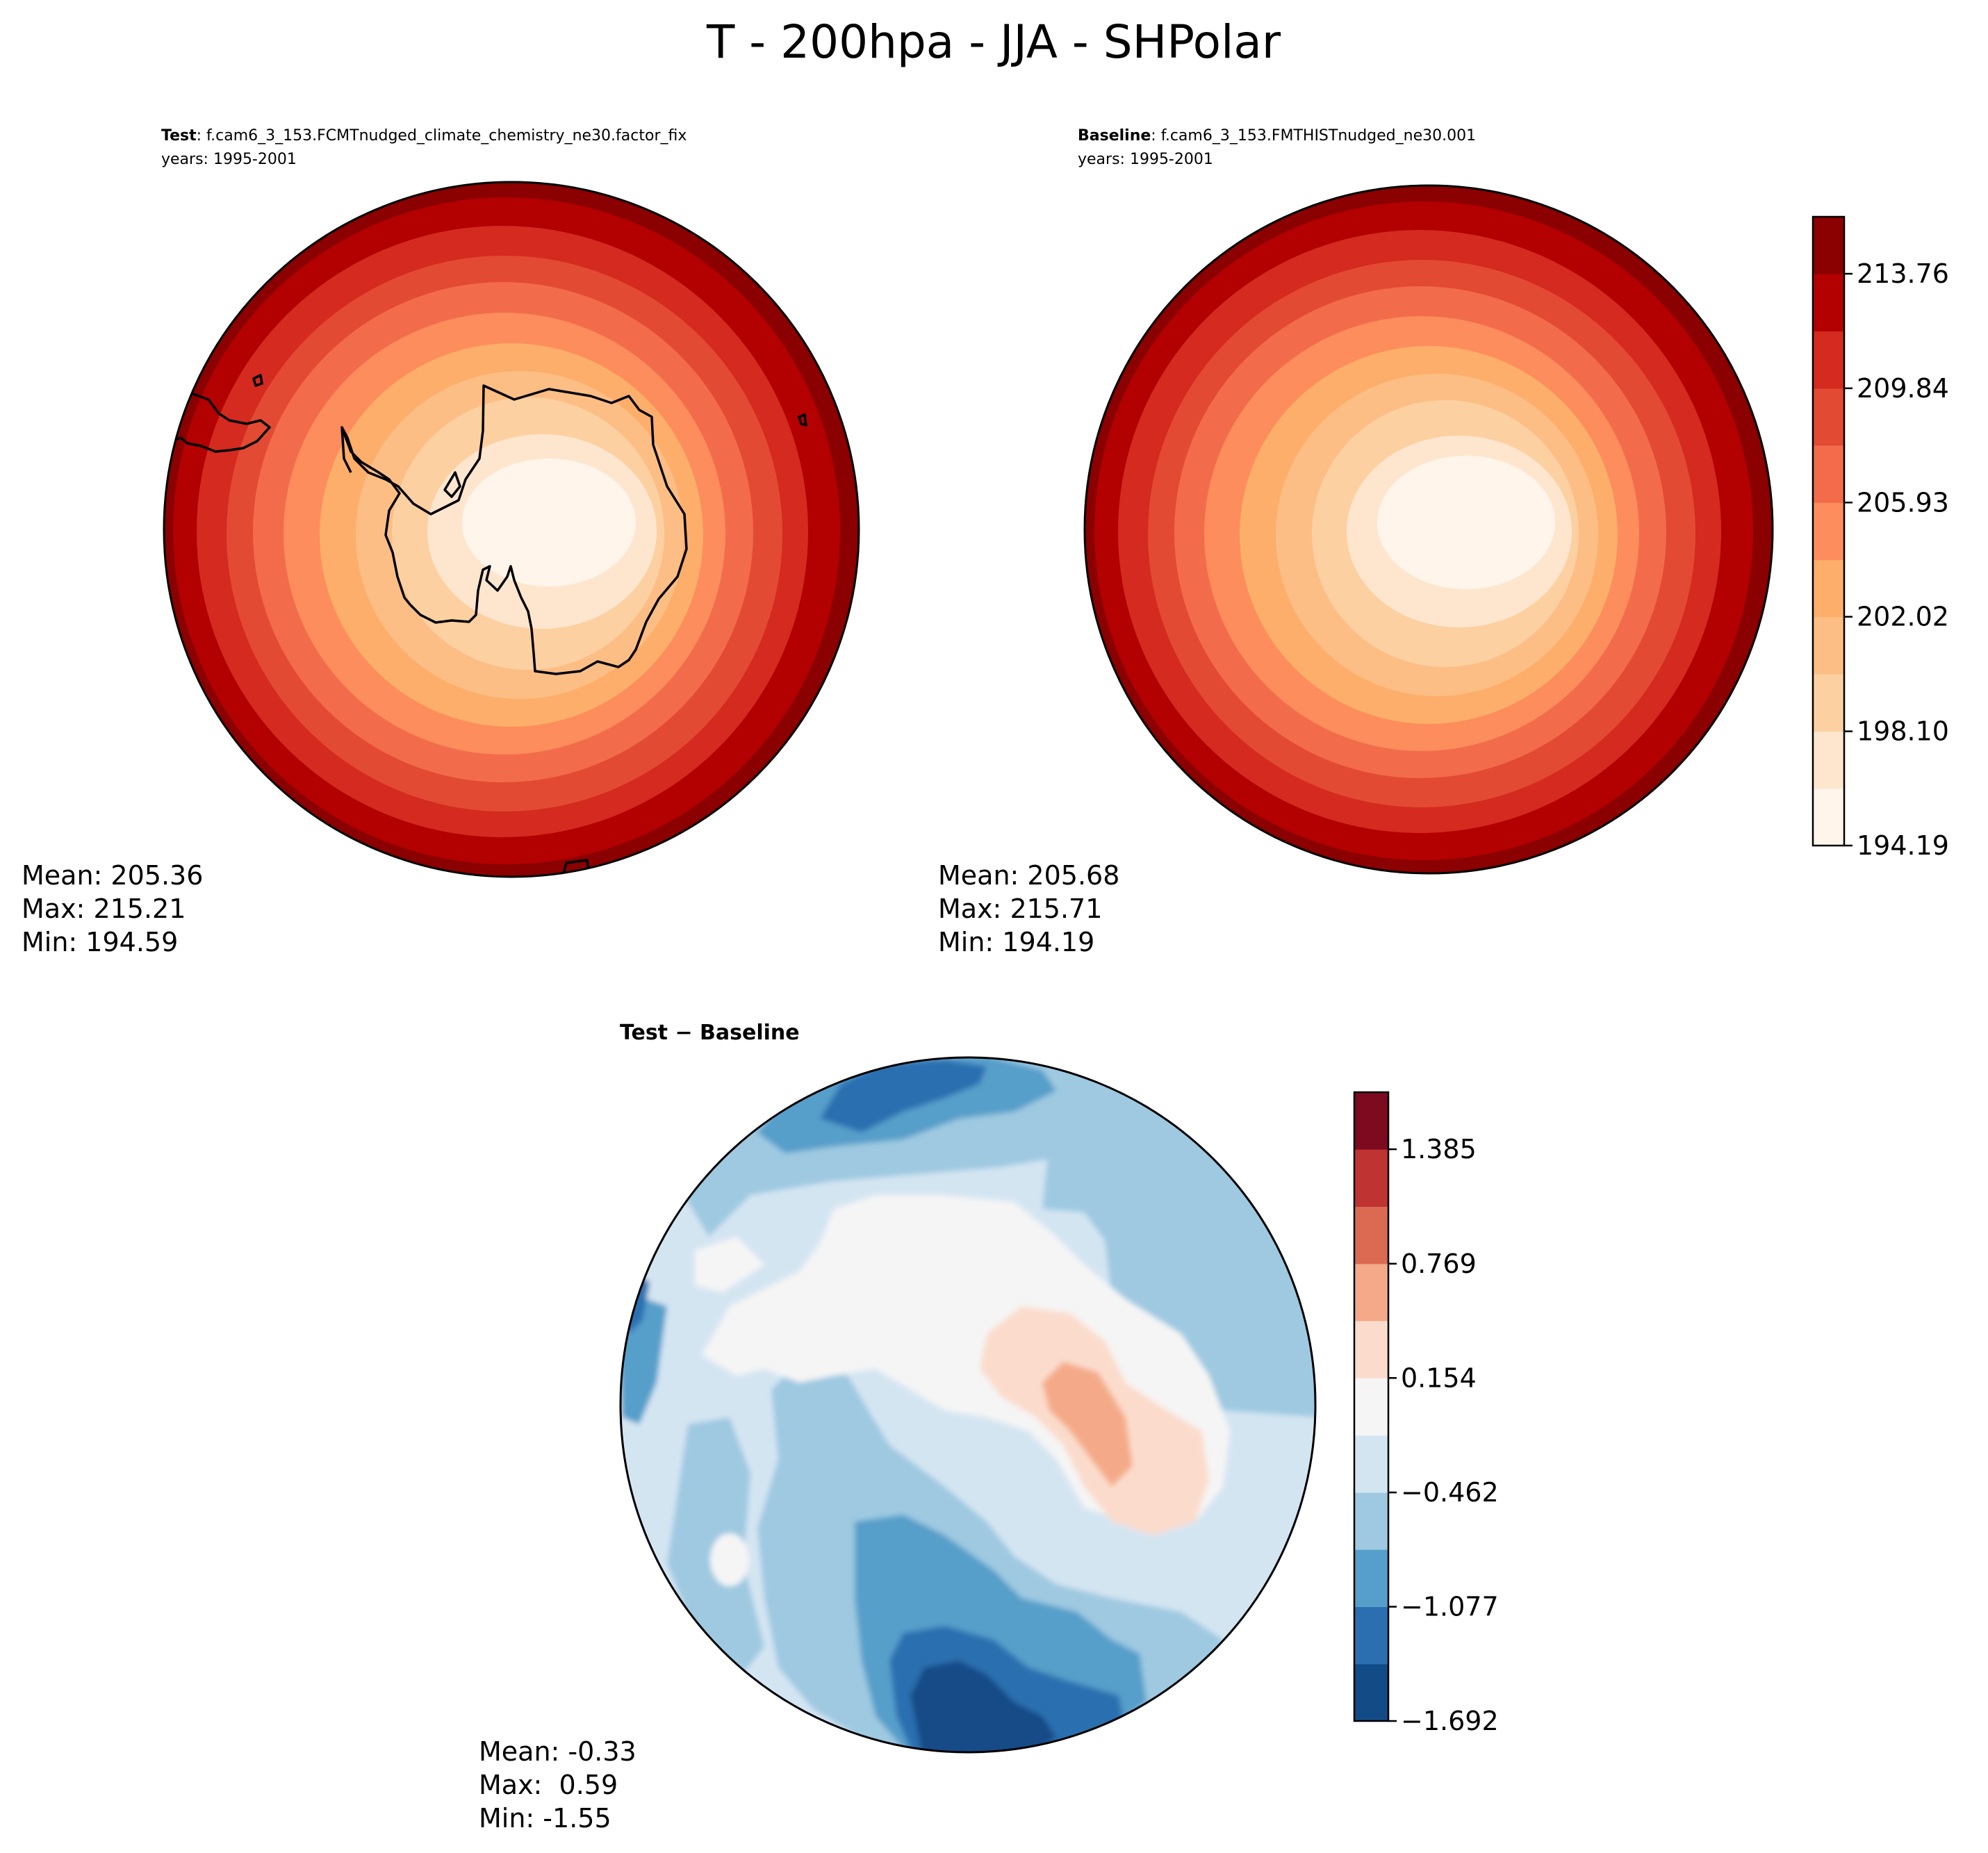 The height and width of the screenshot is (1853, 1988). Describe the element at coordinates (548, 1785) in the screenshot. I see `panel-difference-max: Max: 0.59` at that location.